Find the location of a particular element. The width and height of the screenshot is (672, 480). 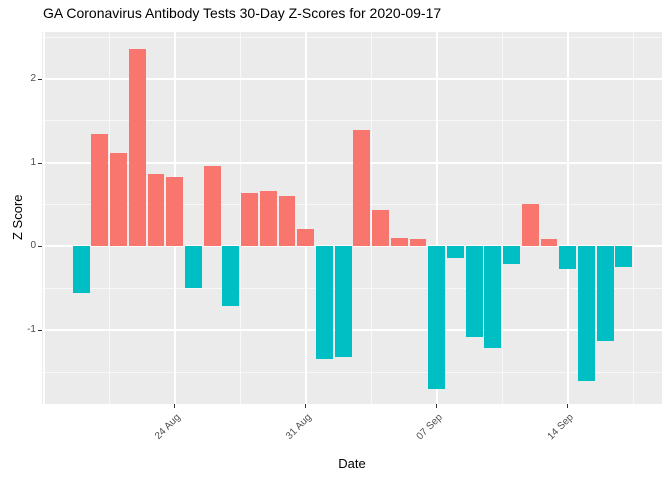

y-tick-label: 2 is located at coordinates (33, 78).